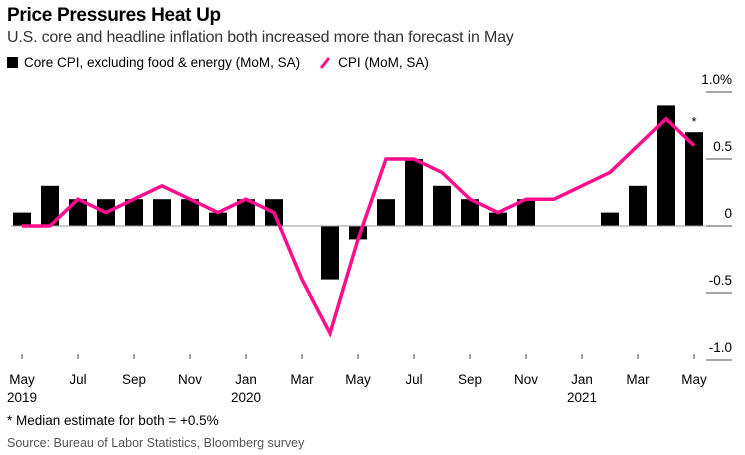 The width and height of the screenshot is (745, 455). I want to click on y-tick-label: -0.5, so click(720, 280).